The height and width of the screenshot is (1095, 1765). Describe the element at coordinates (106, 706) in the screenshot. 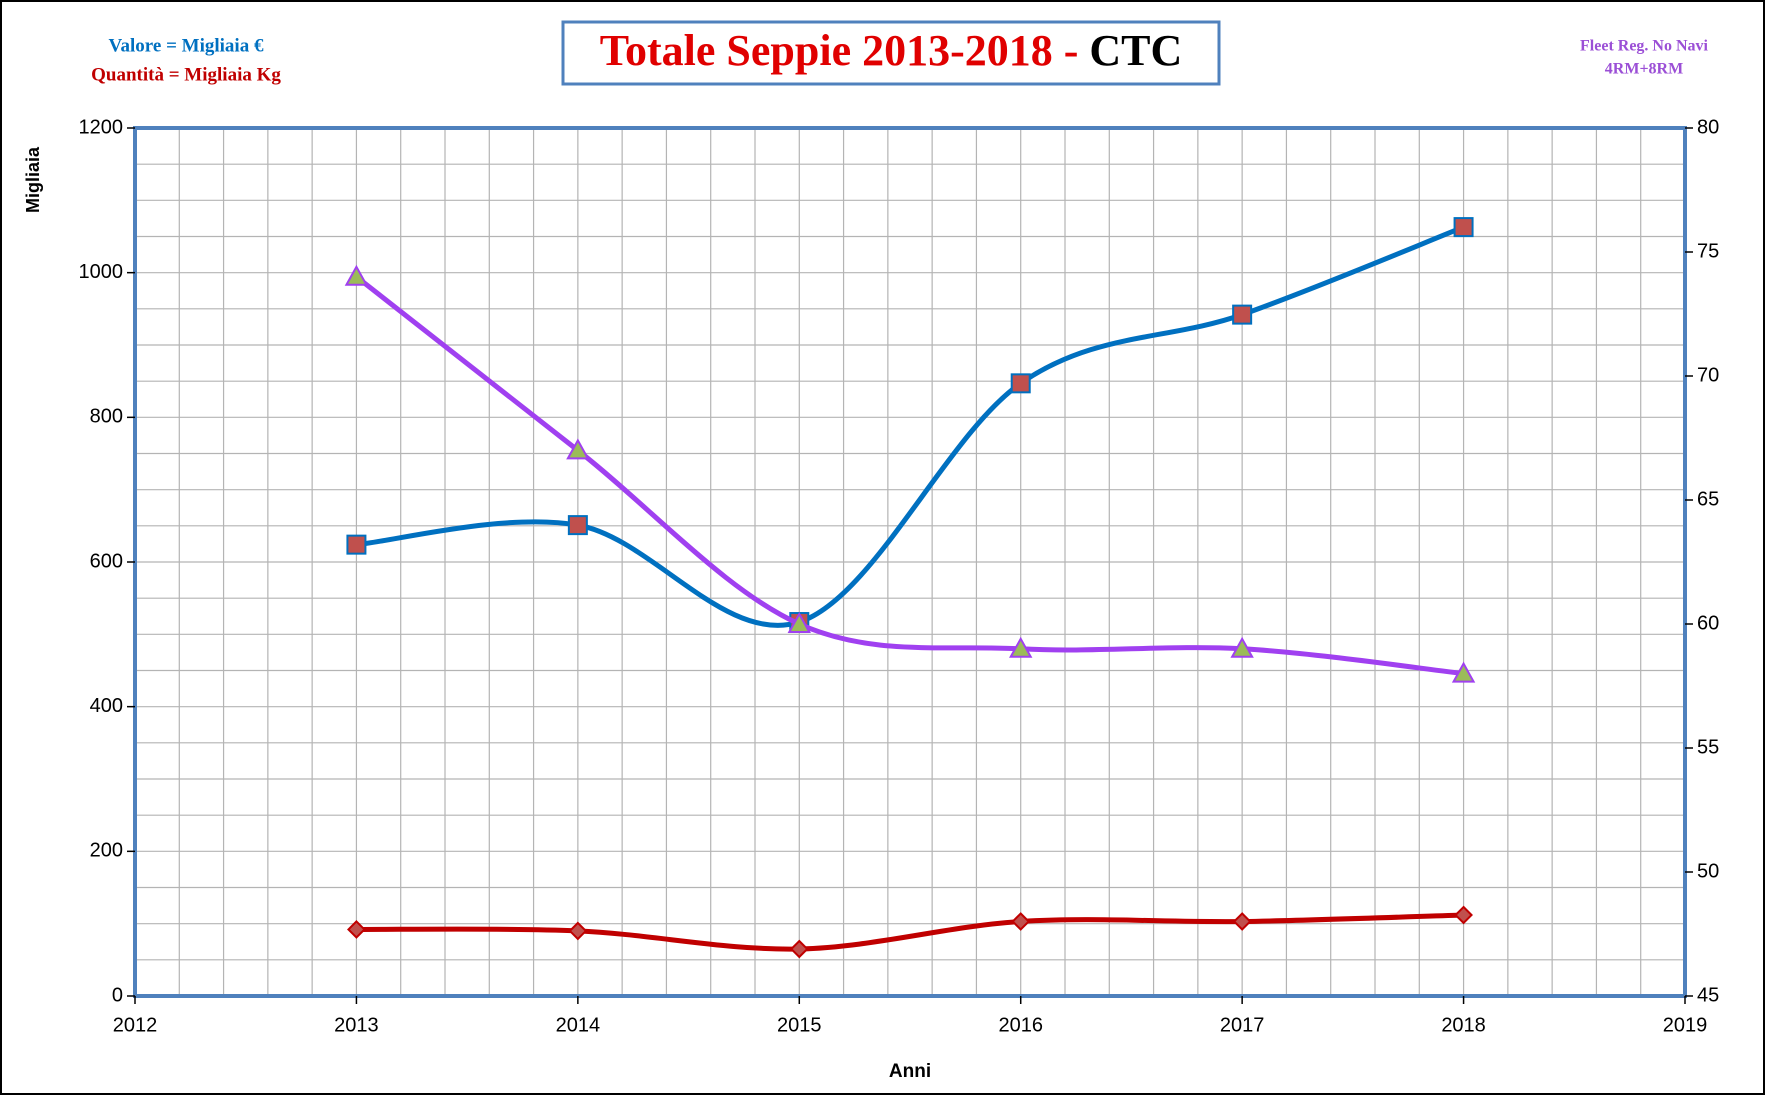

I see `y-tick-label: 400` at that location.